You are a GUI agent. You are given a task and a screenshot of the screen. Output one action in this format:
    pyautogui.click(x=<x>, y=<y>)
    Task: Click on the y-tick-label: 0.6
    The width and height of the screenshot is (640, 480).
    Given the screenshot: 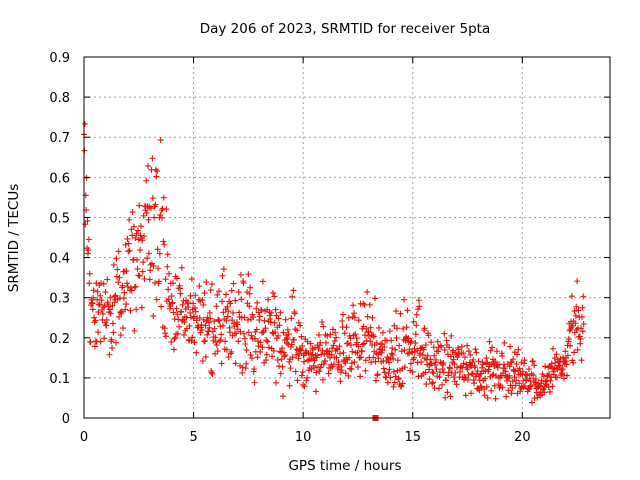 What is the action you would take?
    pyautogui.click(x=59, y=178)
    